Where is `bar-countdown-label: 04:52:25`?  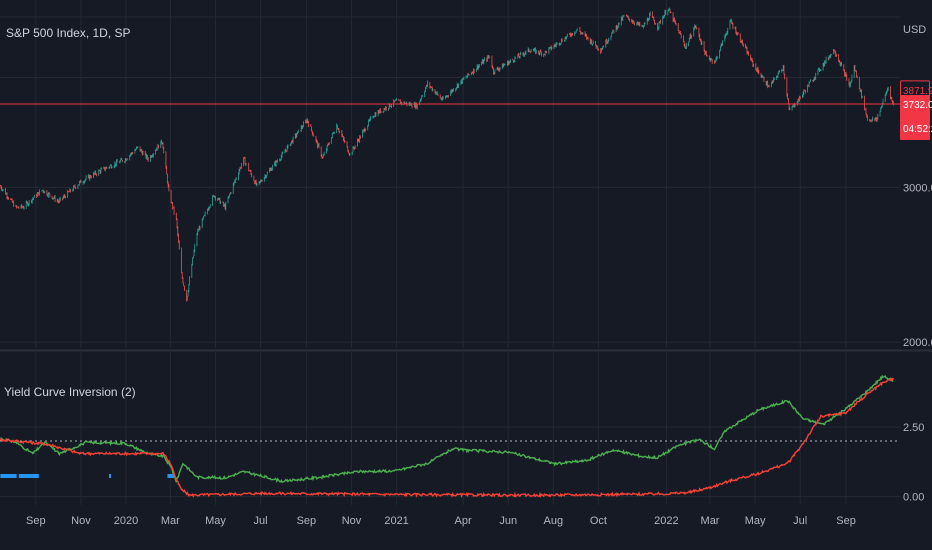 bar-countdown-label: 04:52:25 is located at coordinates (917, 129).